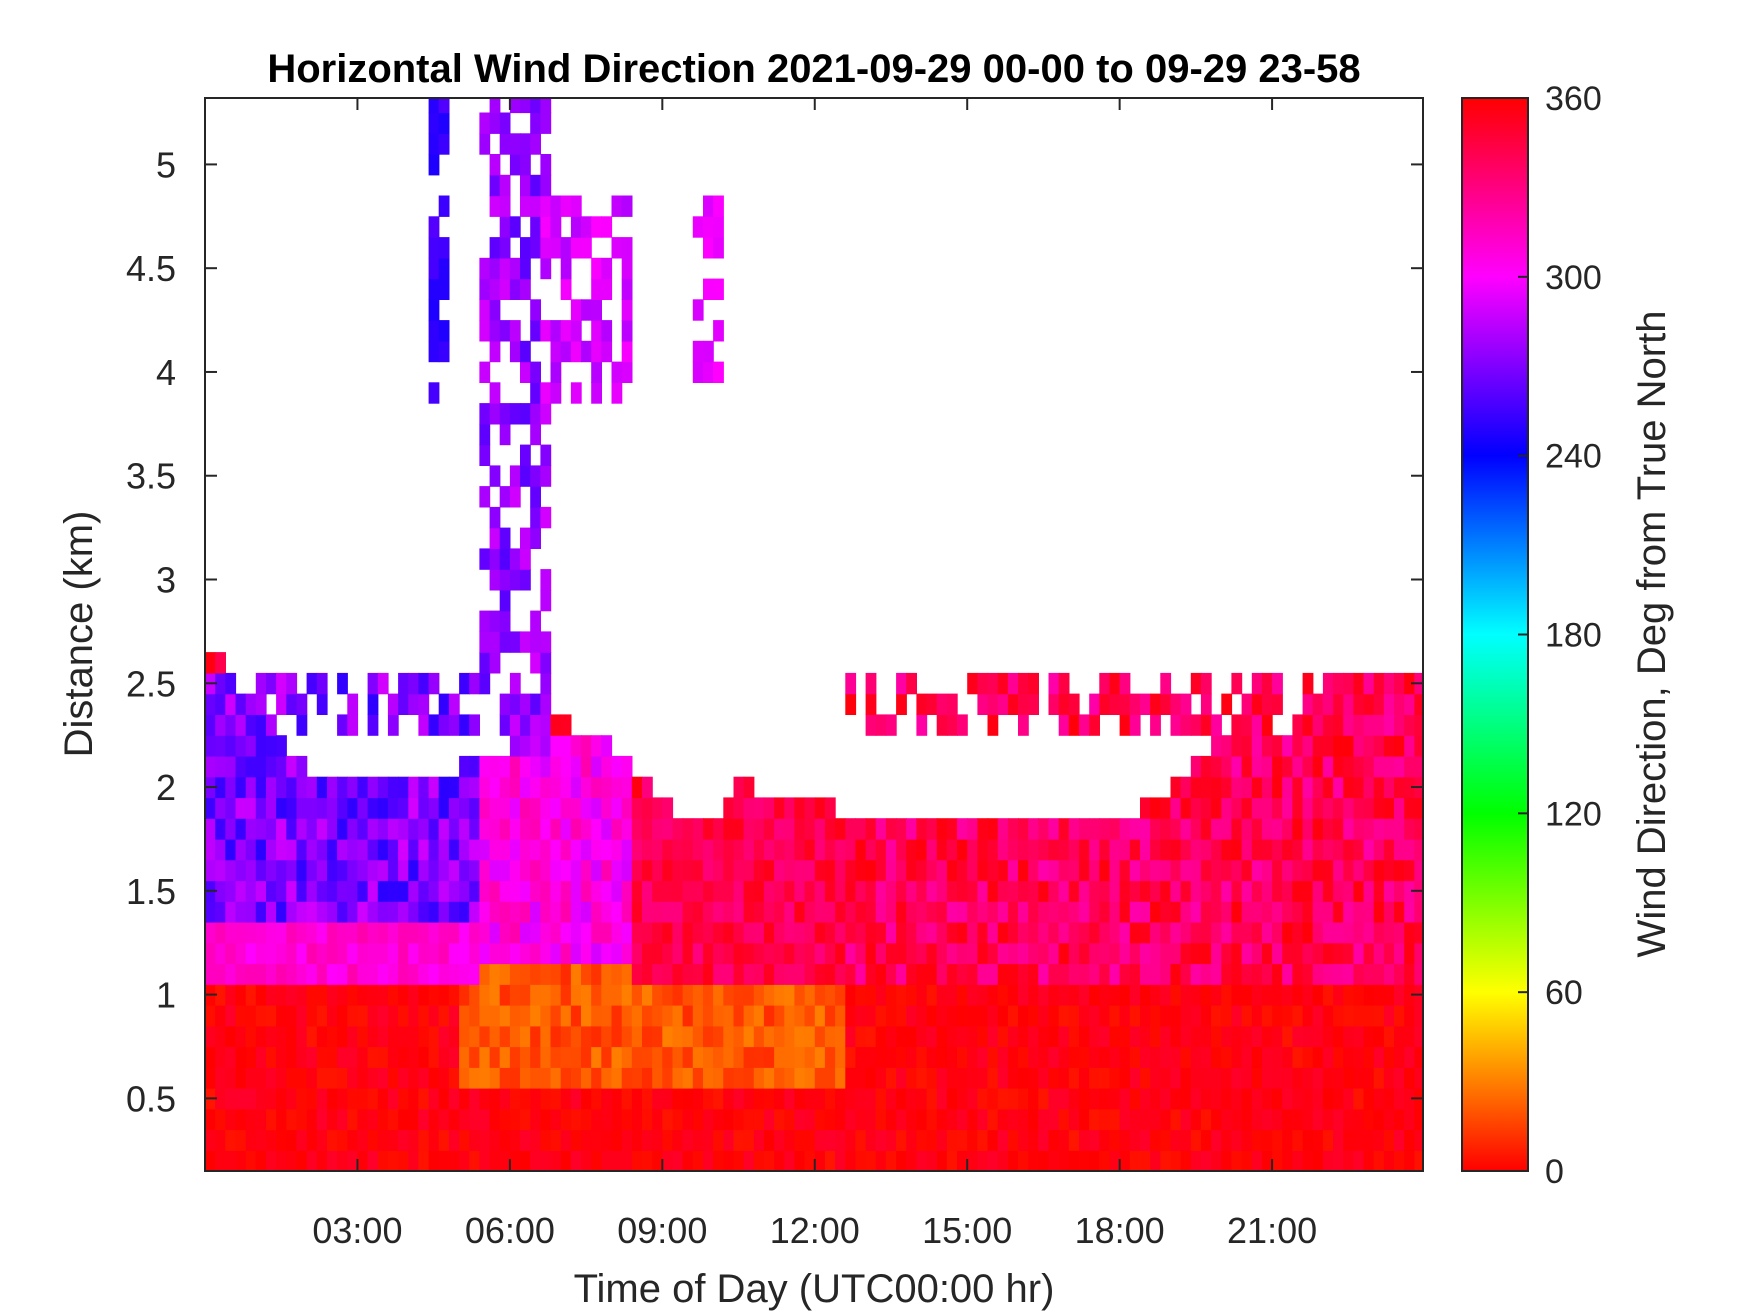  What do you see at coordinates (1564, 993) in the screenshot?
I see `colorbar-tick-label: 60` at bounding box center [1564, 993].